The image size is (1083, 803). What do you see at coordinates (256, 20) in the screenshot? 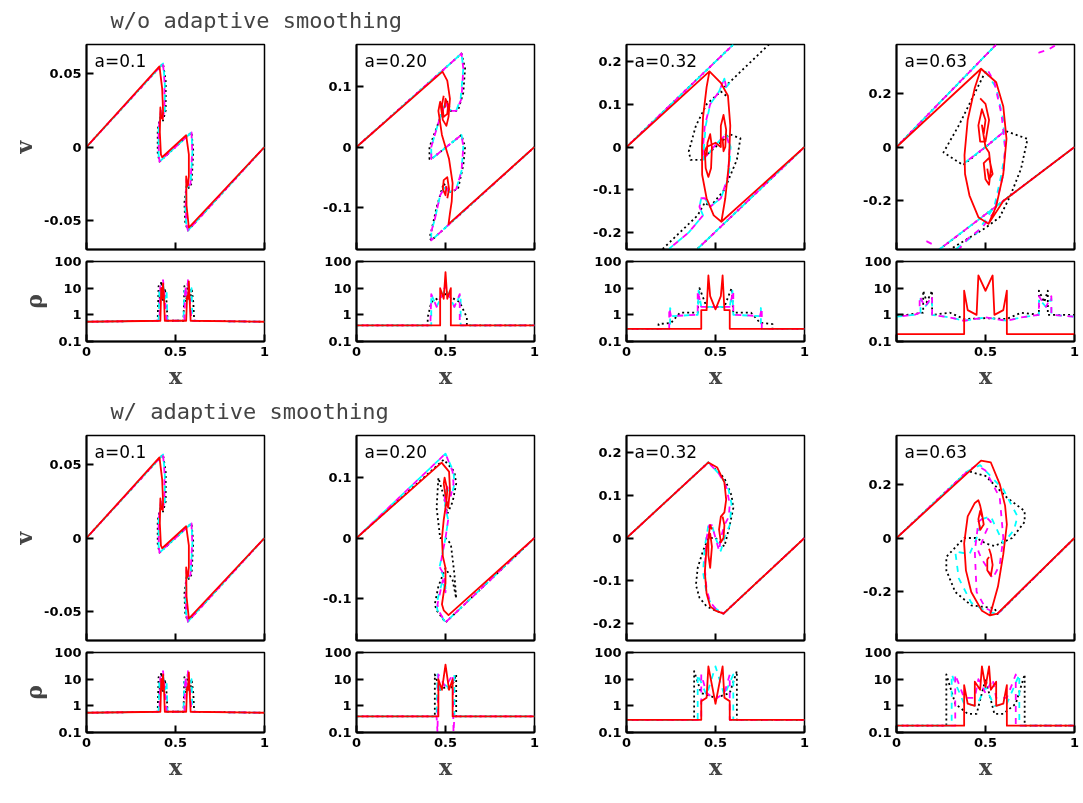
I see `chart-title: w/o adaptive smoothing` at bounding box center [256, 20].